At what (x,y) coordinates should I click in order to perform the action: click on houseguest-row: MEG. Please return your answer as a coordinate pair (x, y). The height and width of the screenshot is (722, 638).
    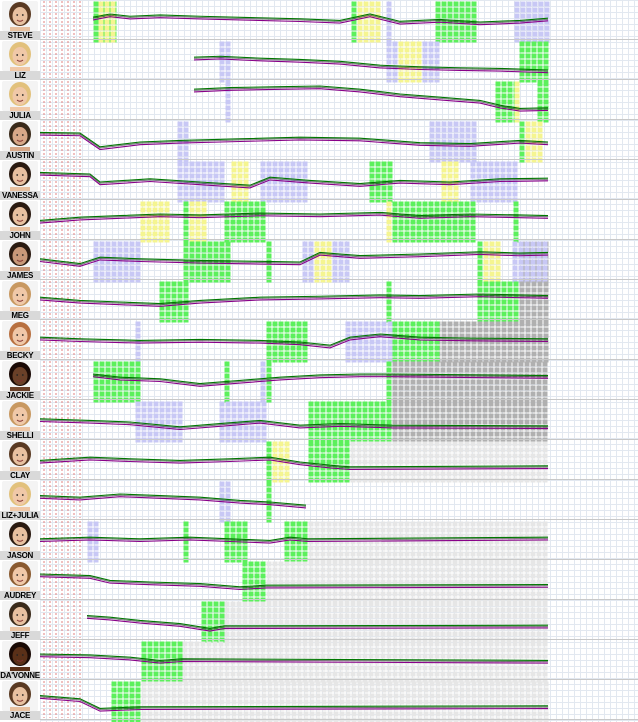
    Looking at the image, I should click on (319, 300).